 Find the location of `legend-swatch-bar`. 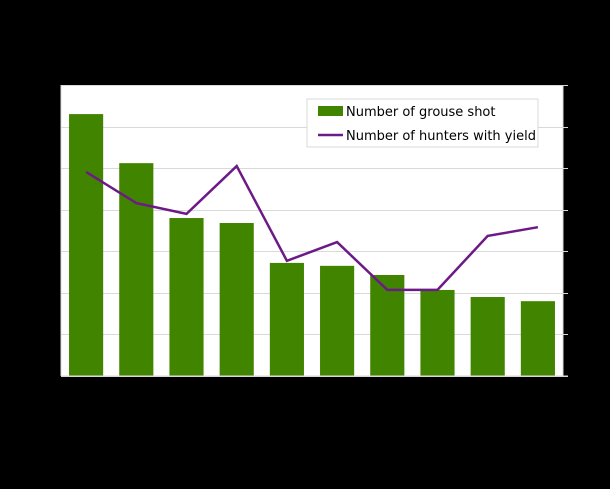

legend-swatch-bar is located at coordinates (330, 111).